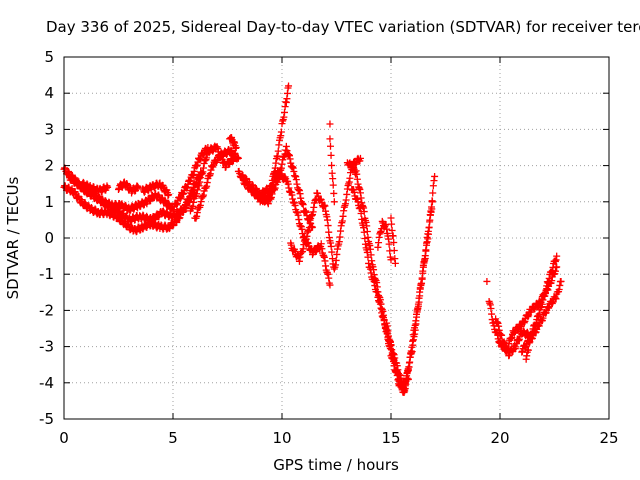 This screenshot has height=480, width=640. I want to click on x-tick-label: 0, so click(64, 438).